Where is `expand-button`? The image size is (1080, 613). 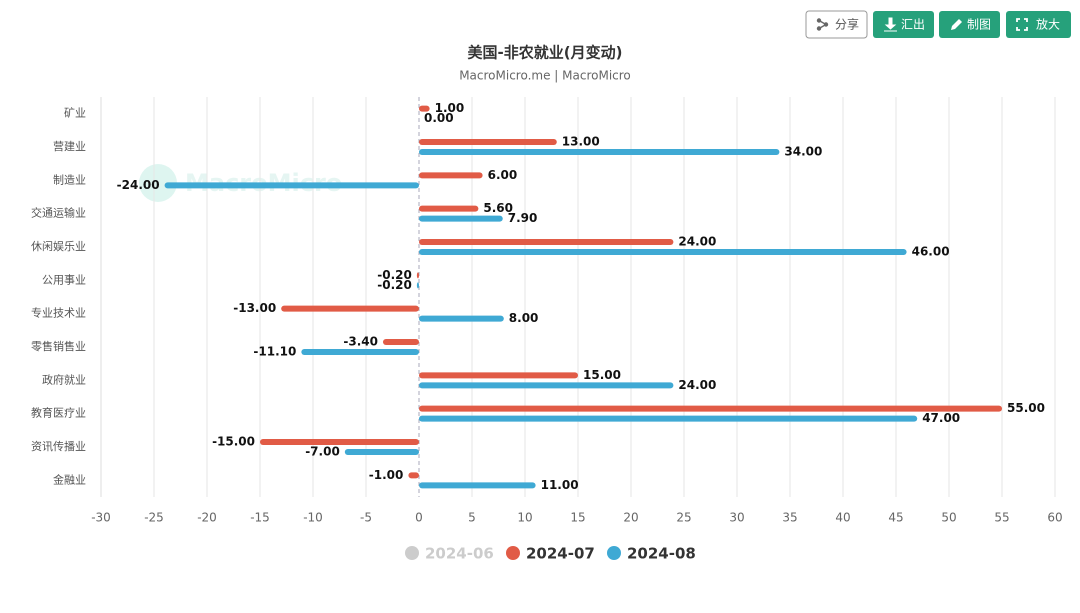
expand-button is located at coordinates (1038, 24).